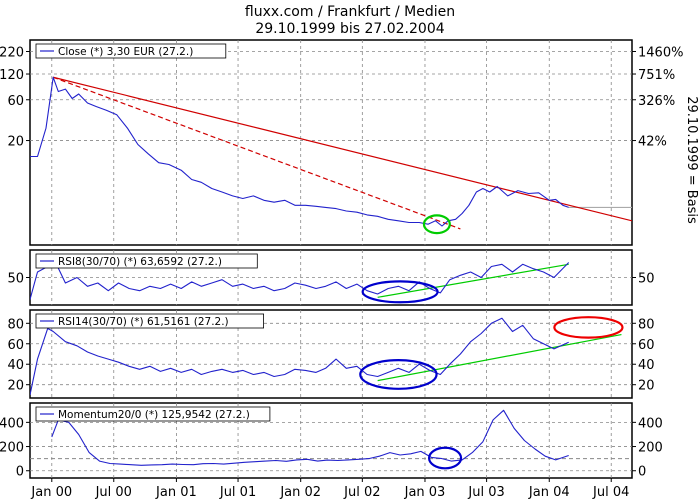 This screenshot has height=500, width=700. What do you see at coordinates (15, 386) in the screenshot?
I see `y-tick-label-left-rsi14: 20` at bounding box center [15, 386].